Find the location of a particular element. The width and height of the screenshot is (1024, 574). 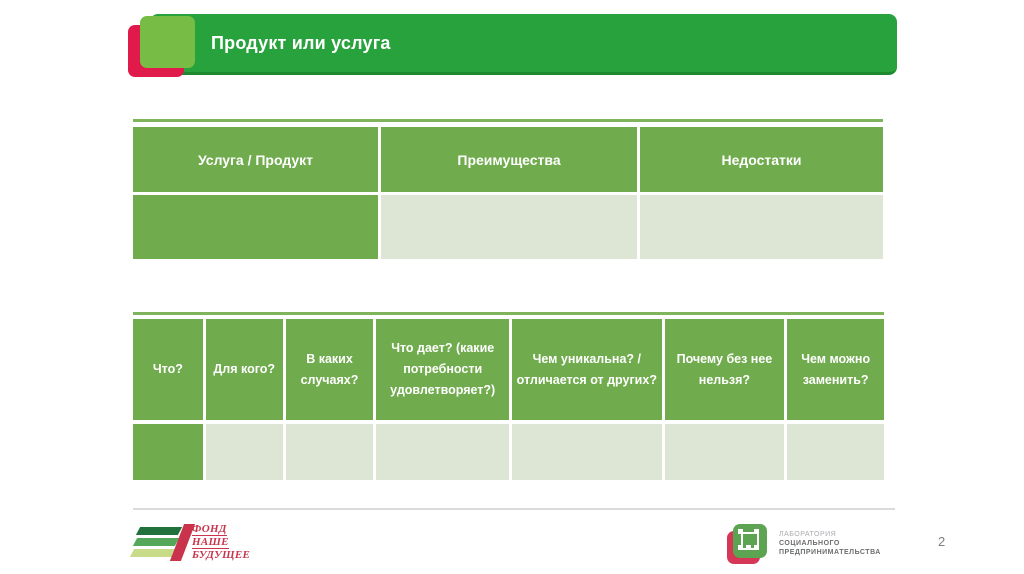

fond-logo-text: ФОНД НАШЕ БУДУЩЕЕ is located at coordinates (221, 542).